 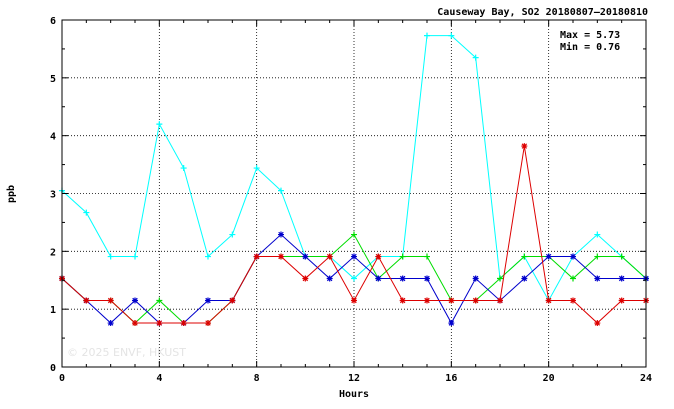 What do you see at coordinates (646, 378) in the screenshot?
I see `x-tick-label: 24` at bounding box center [646, 378].